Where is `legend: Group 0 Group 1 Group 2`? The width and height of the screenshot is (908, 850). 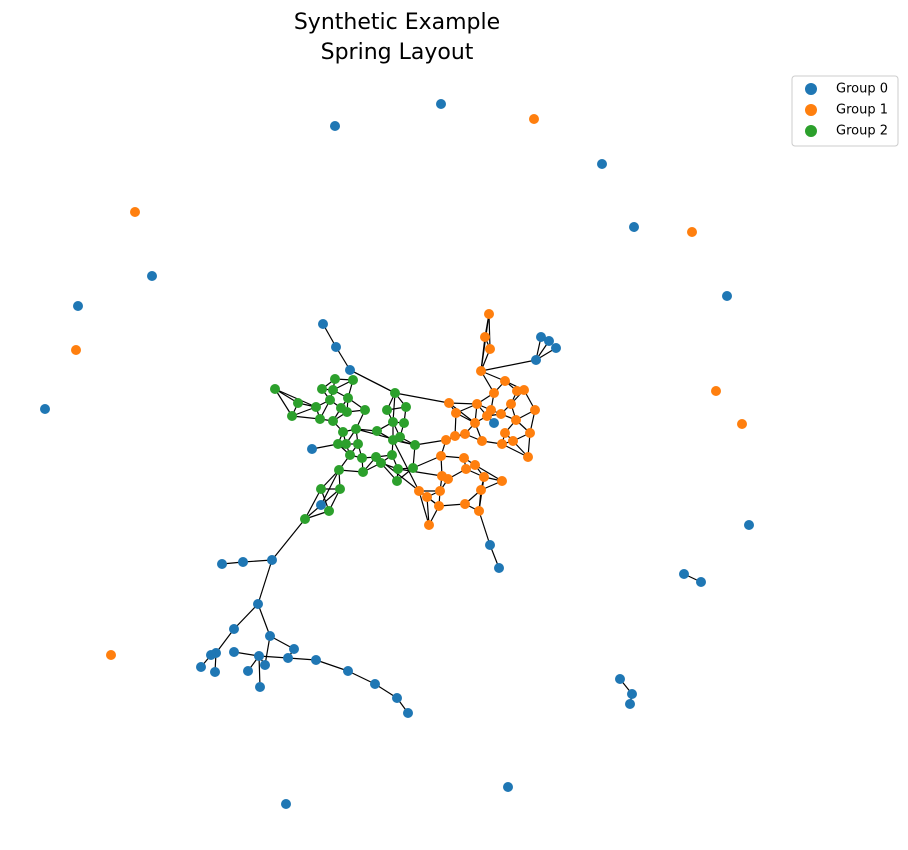
legend: Group 0 Group 1 Group 2 is located at coordinates (845, 111).